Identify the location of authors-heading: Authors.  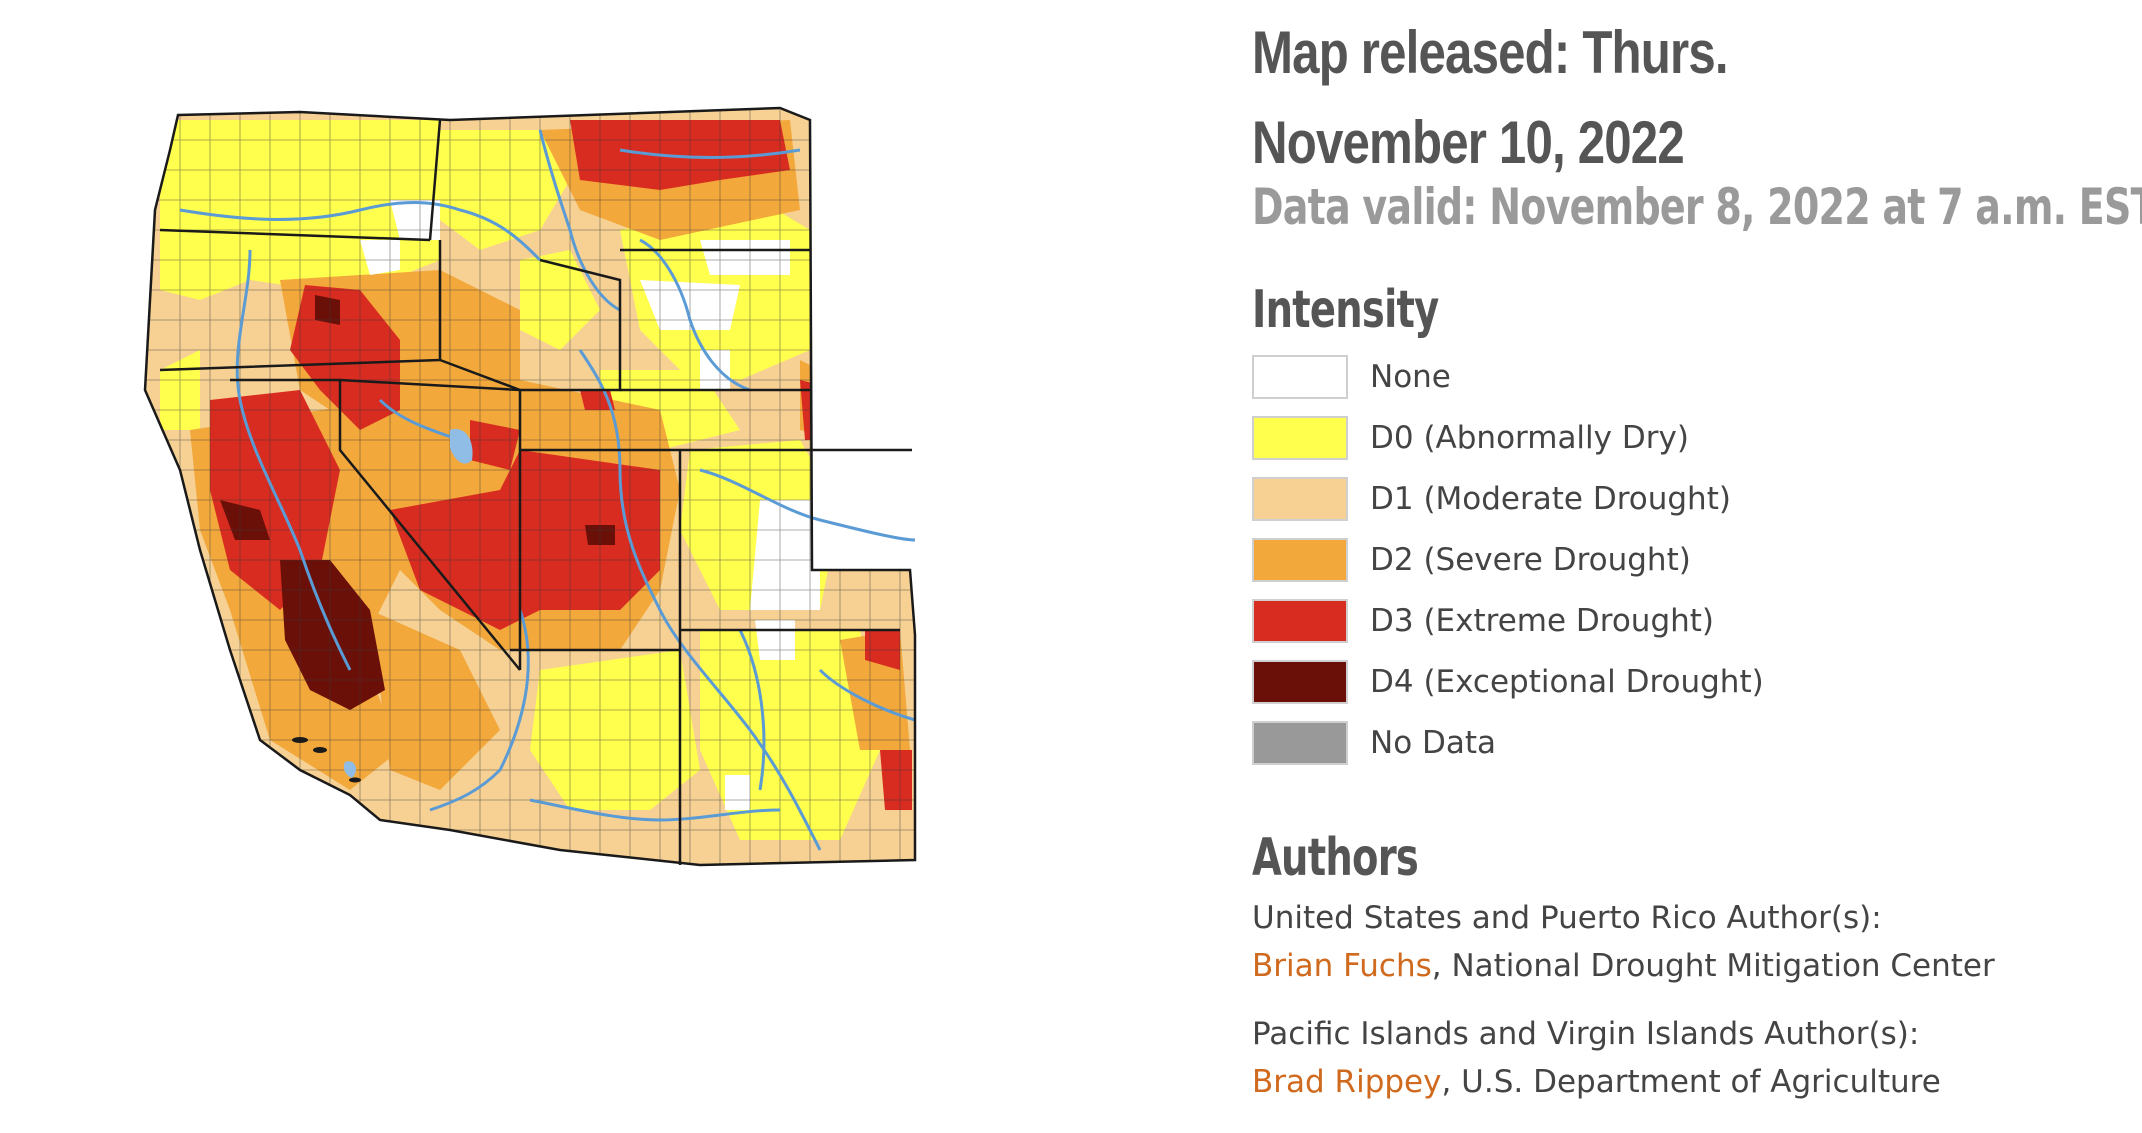
(1335, 858).